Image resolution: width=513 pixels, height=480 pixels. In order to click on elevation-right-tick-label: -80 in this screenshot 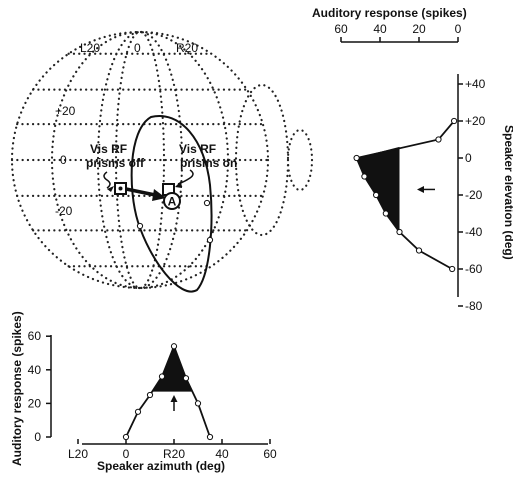, I will do `click(474, 306)`.